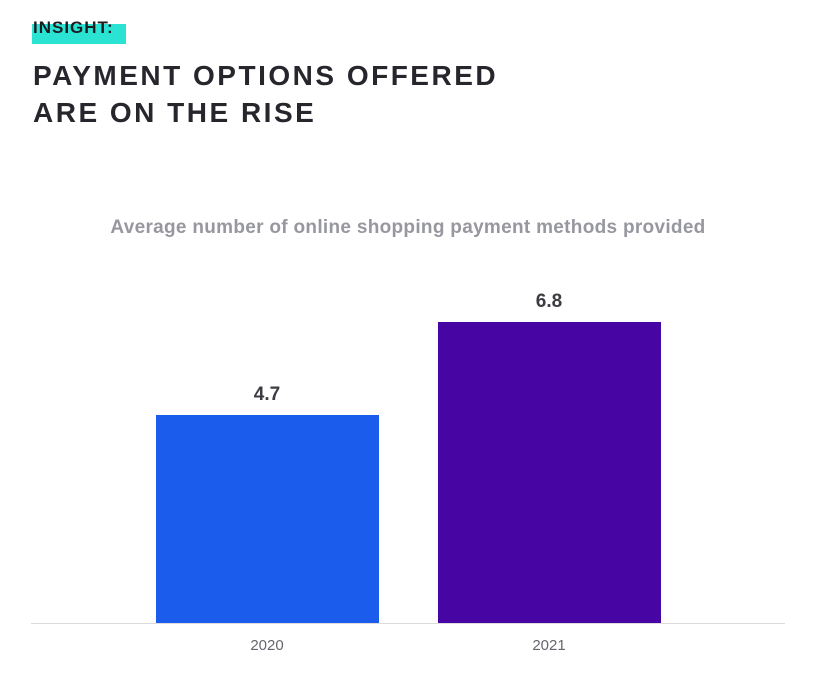 Image resolution: width=816 pixels, height=699 pixels. Describe the element at coordinates (267, 645) in the screenshot. I see `x-tick-2020: 2020` at that location.